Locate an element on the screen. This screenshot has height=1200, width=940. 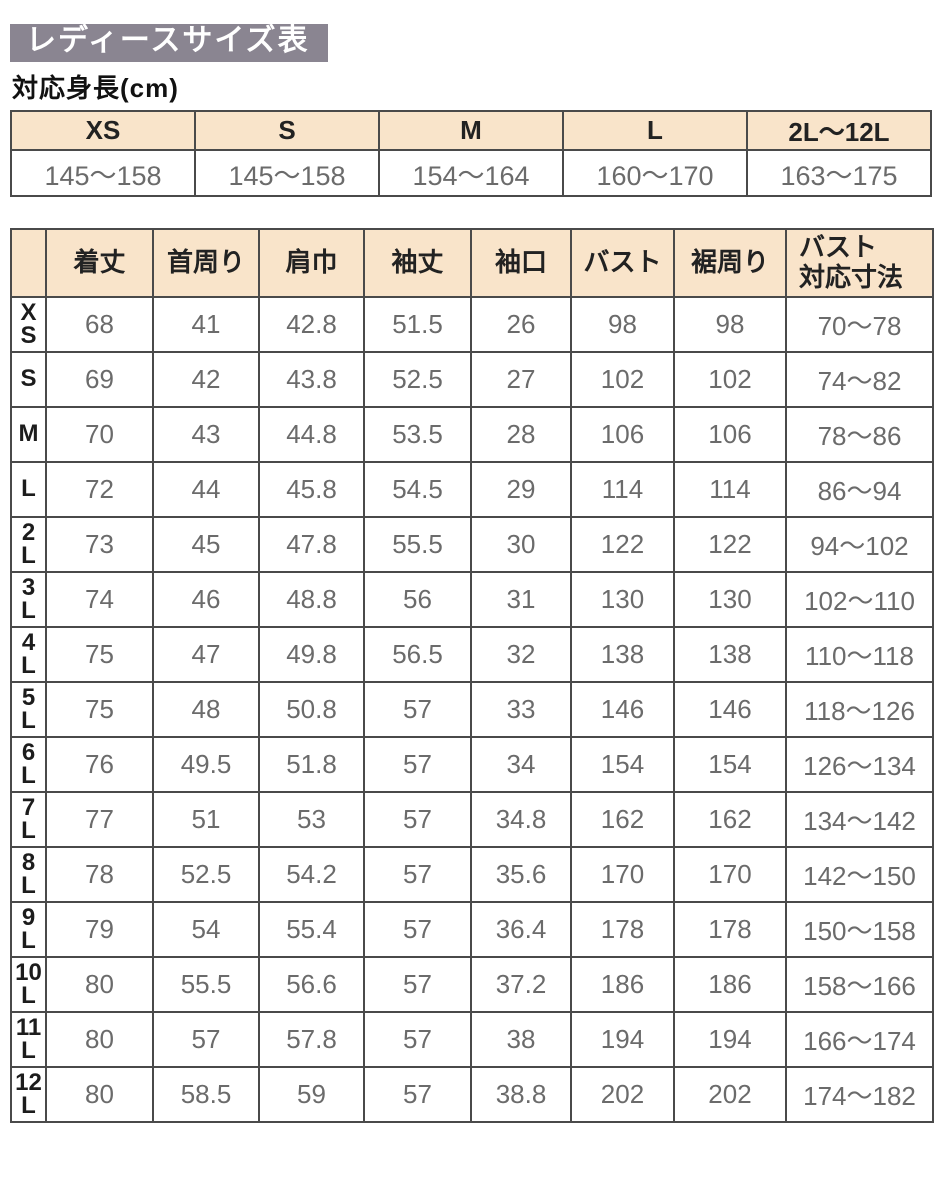
size-row-2L: 2 L 73 45 47.8 55.5 30 122 122 94〜102 is located at coordinates (472, 544).